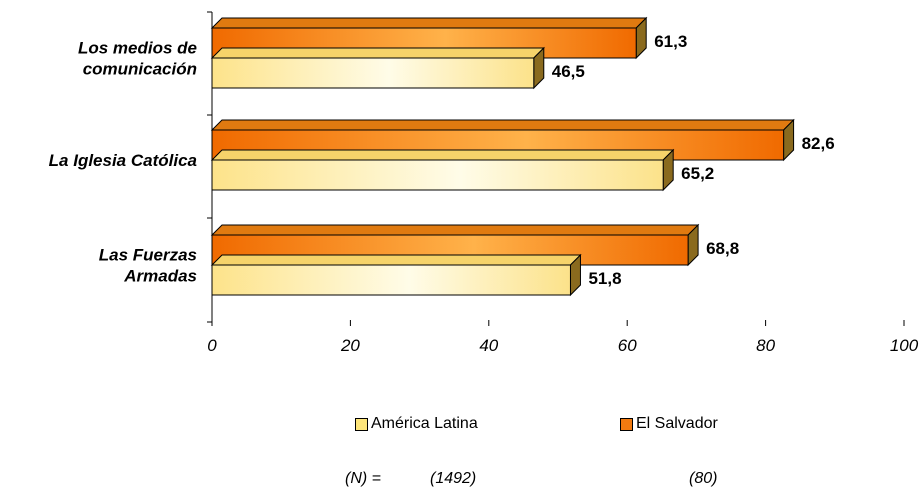 The image size is (923, 496). Describe the element at coordinates (148, 255) in the screenshot. I see `category-label: Las Fuerzas` at that location.